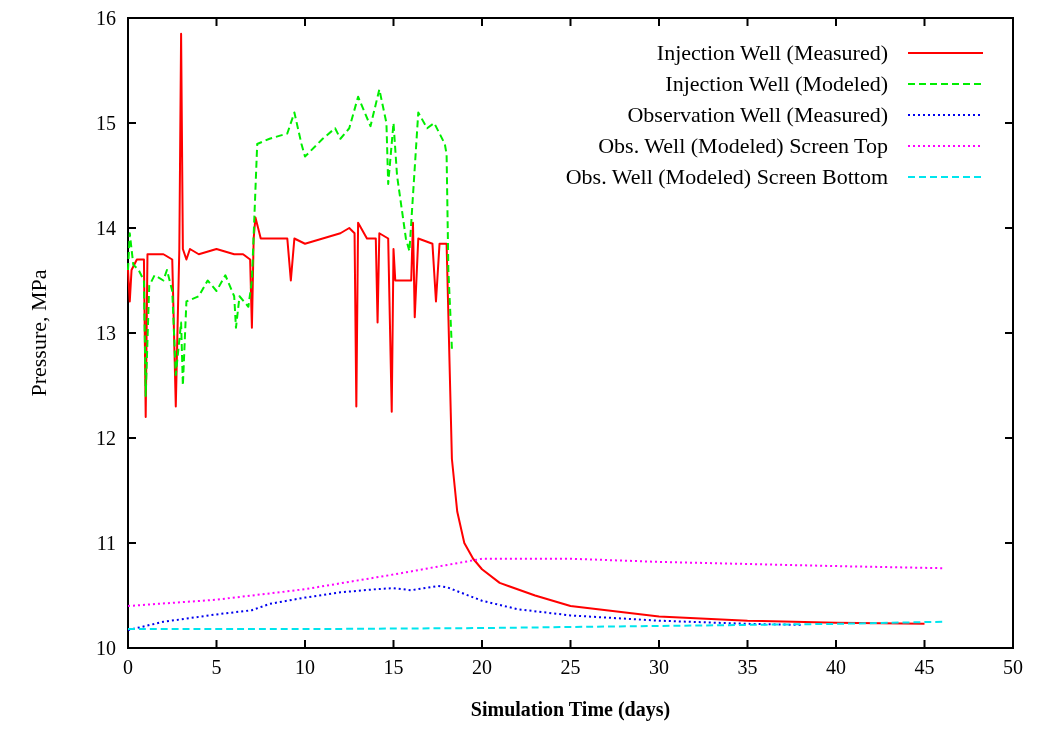 The height and width of the screenshot is (740, 1038). What do you see at coordinates (106, 228) in the screenshot?
I see `y-tick-label: 14` at bounding box center [106, 228].